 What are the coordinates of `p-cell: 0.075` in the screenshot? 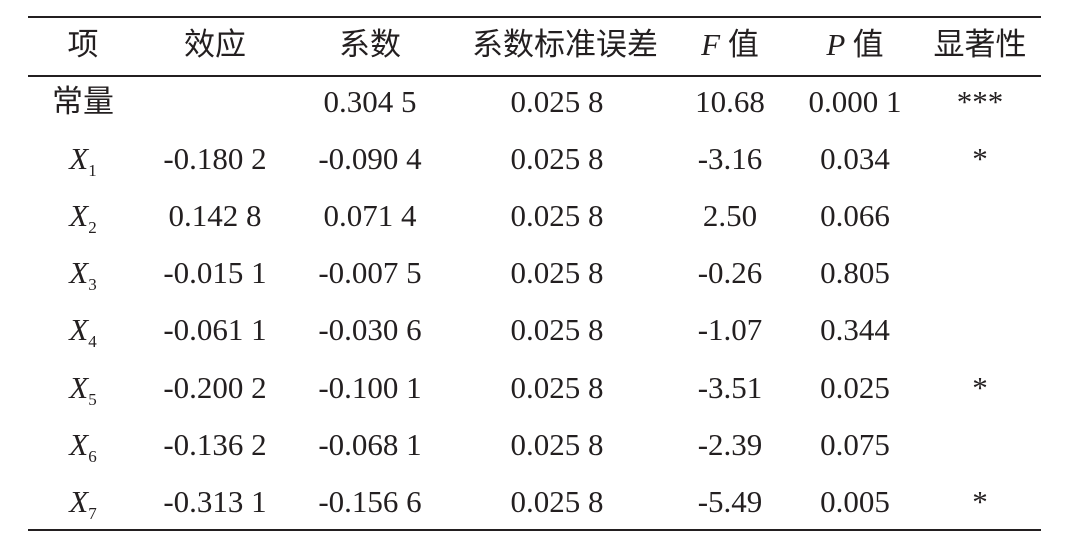 It's located at (855, 444).